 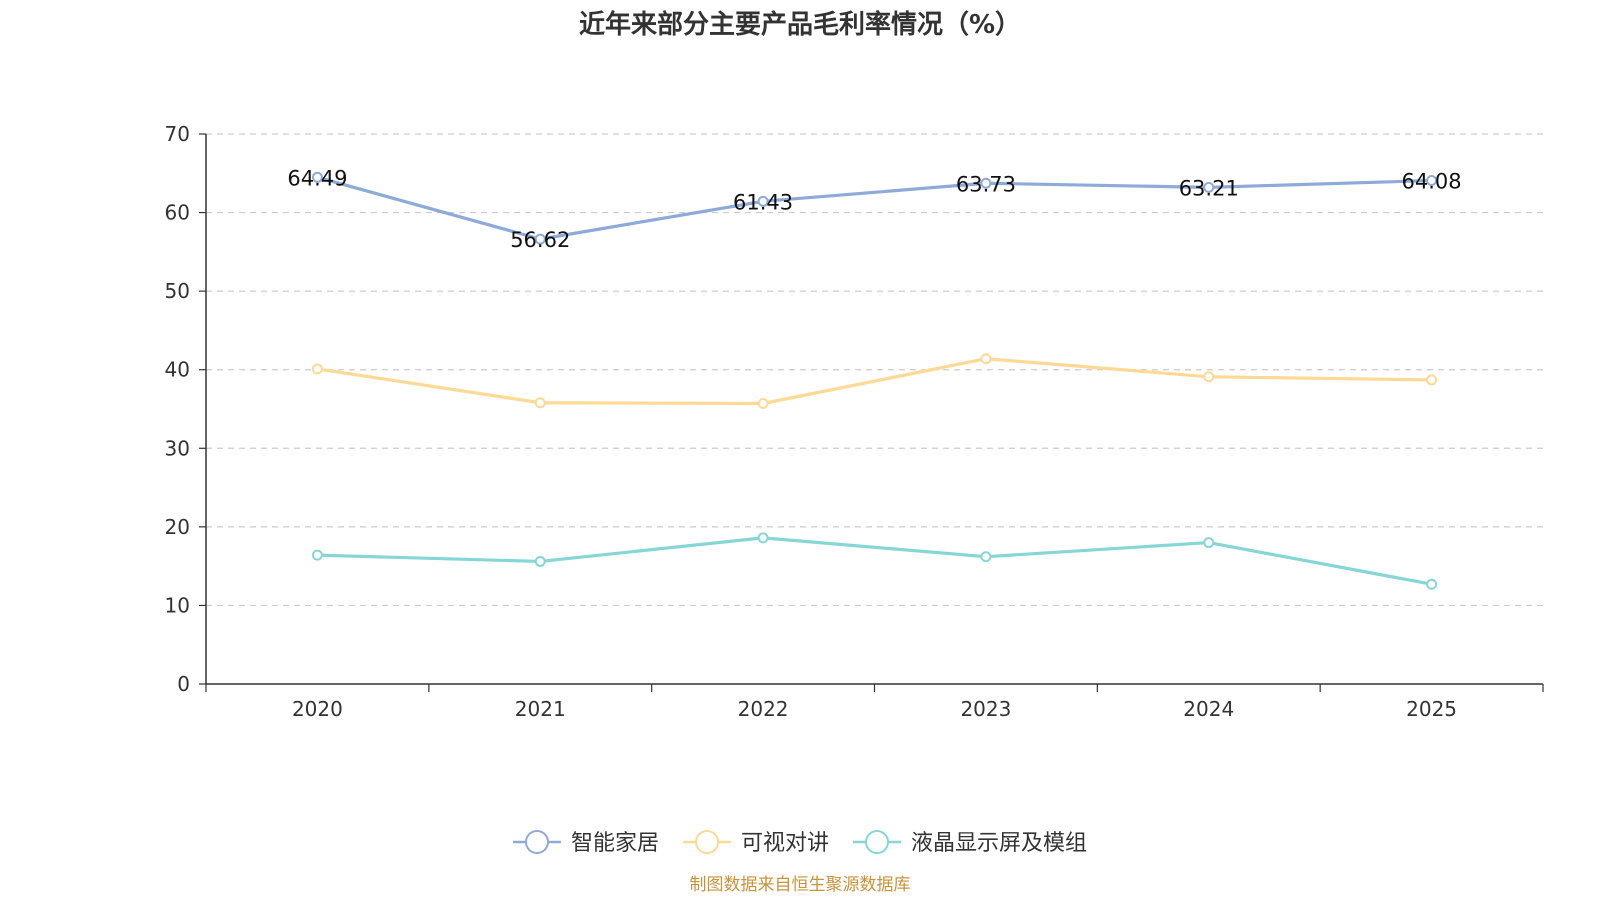 I want to click on data-label: 64.08, so click(x=1432, y=182).